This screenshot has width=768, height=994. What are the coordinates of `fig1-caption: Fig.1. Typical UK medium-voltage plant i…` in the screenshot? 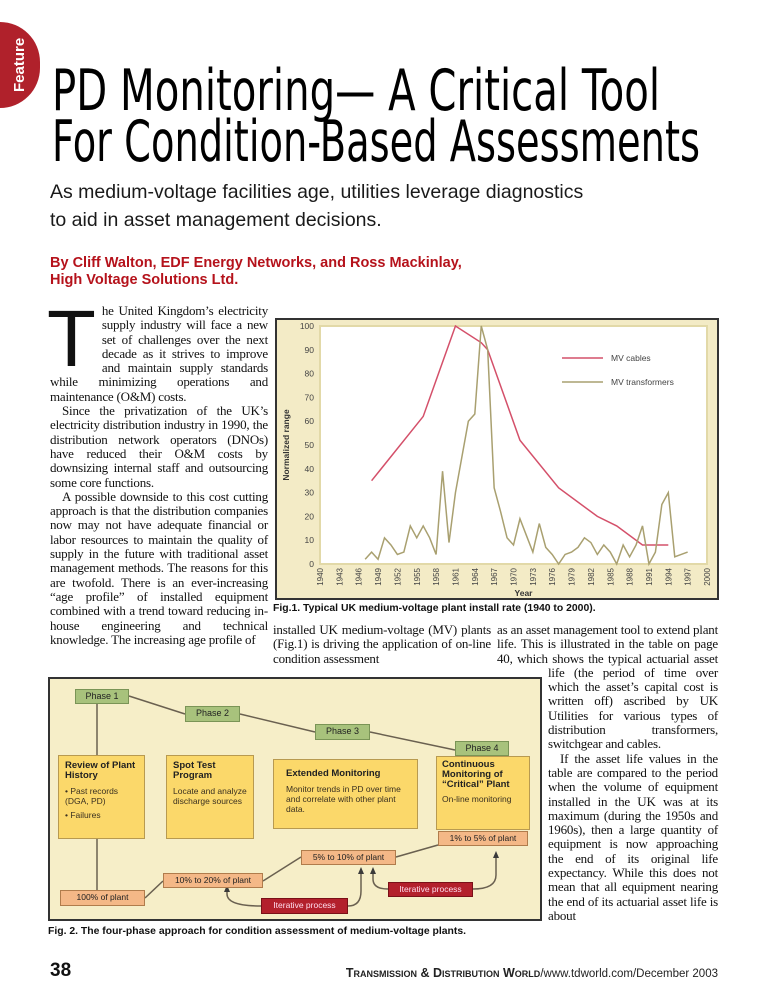 It's located at (434, 608).